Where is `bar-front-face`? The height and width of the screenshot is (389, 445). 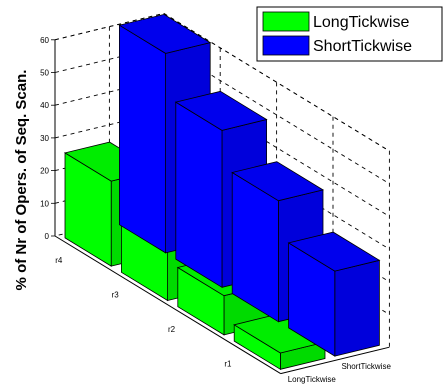 bar-front-face is located at coordinates (357, 308).